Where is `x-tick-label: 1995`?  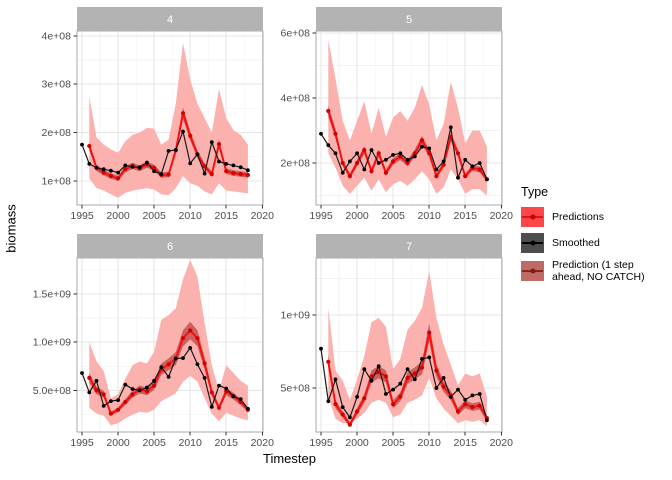 x-tick-label: 1995 is located at coordinates (321, 443).